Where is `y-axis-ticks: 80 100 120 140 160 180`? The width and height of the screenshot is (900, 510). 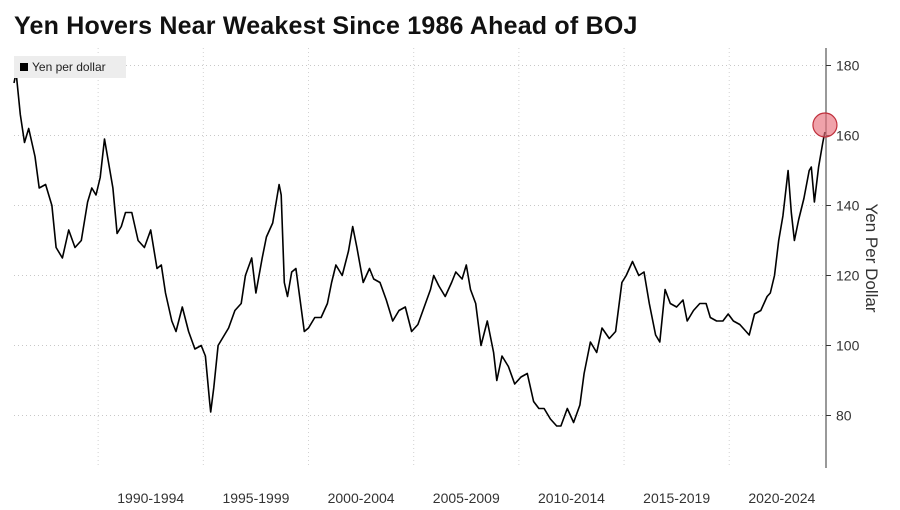 y-axis-ticks: 80 100 120 140 160 180 is located at coordinates (843, 241).